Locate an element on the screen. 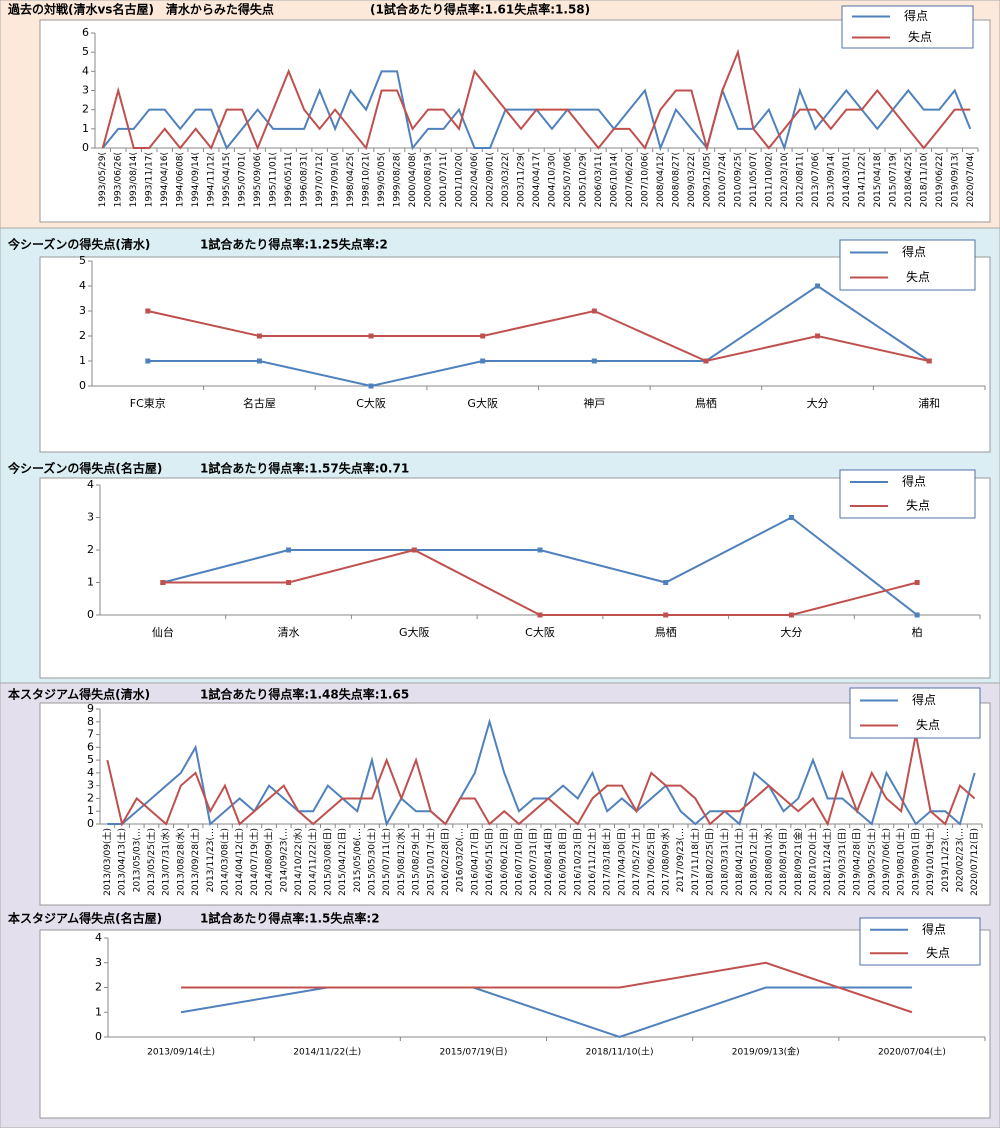 Image resolution: width=1000 pixels, height=1132 pixels. x-tick-label: 2017/04/30(日) is located at coordinates (621, 862).